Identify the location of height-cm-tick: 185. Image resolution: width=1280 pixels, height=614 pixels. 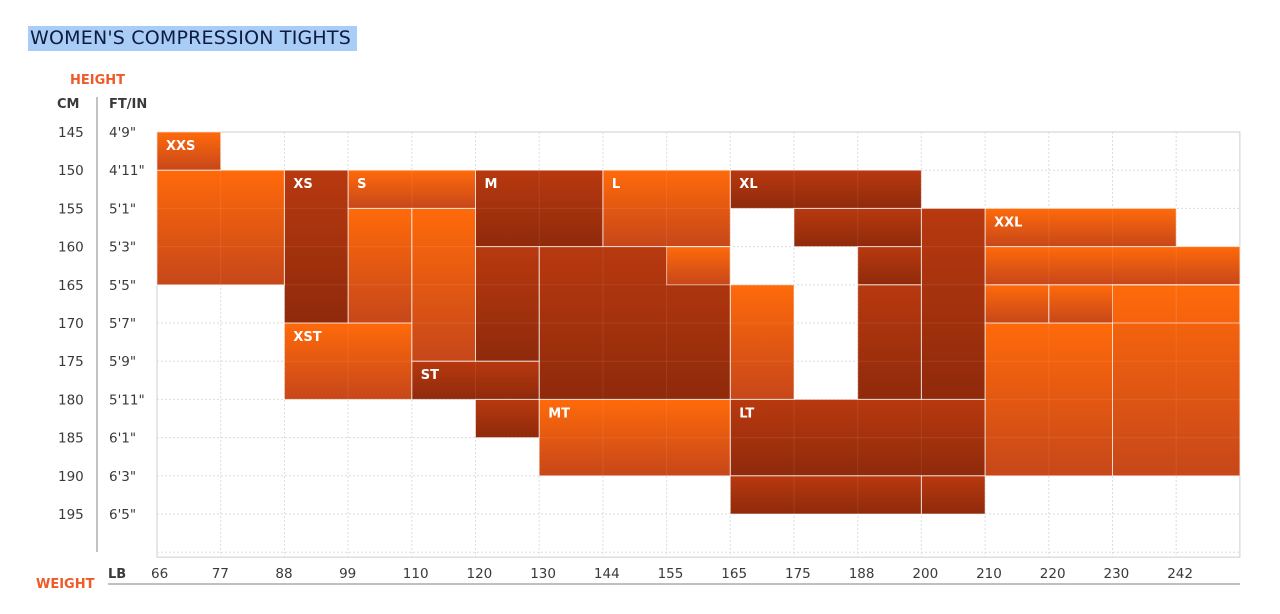
(71, 439).